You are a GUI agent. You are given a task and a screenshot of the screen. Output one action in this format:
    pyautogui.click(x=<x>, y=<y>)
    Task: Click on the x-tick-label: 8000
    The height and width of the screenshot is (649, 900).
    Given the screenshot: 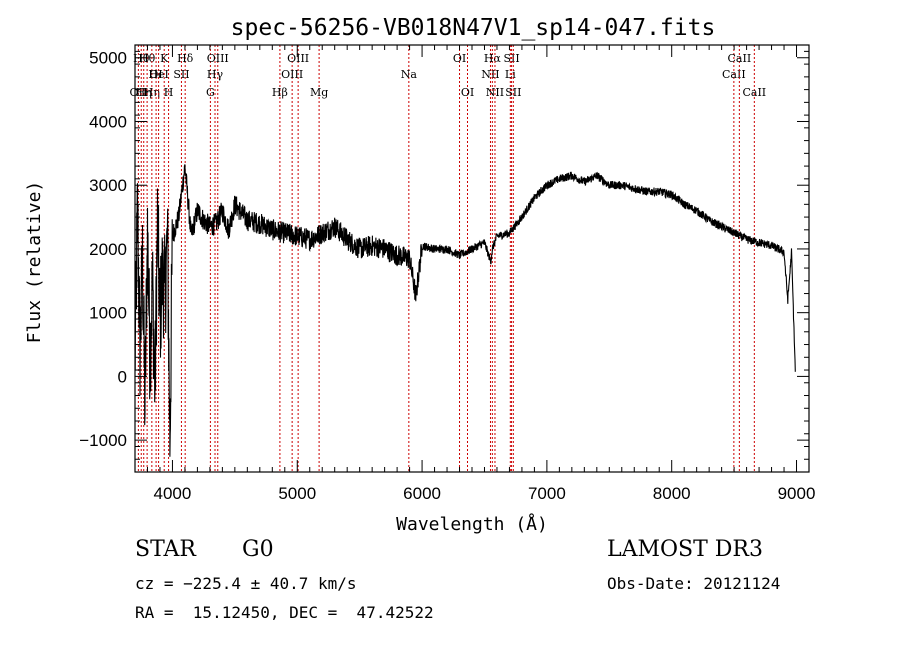 What is the action you would take?
    pyautogui.click(x=672, y=493)
    